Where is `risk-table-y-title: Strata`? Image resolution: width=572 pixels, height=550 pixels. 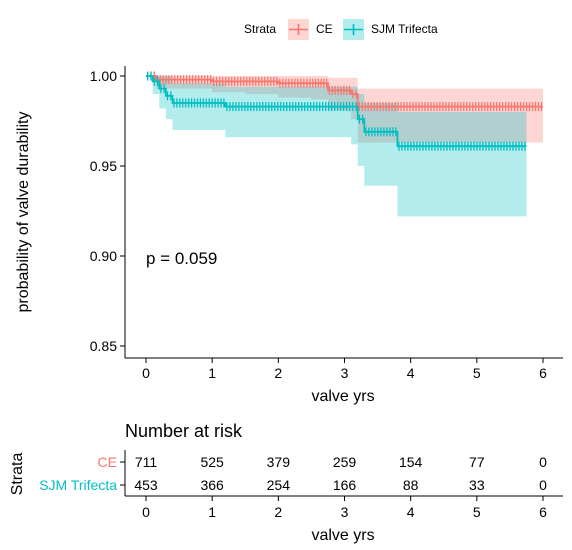 risk-table-y-title: Strata is located at coordinates (17, 474).